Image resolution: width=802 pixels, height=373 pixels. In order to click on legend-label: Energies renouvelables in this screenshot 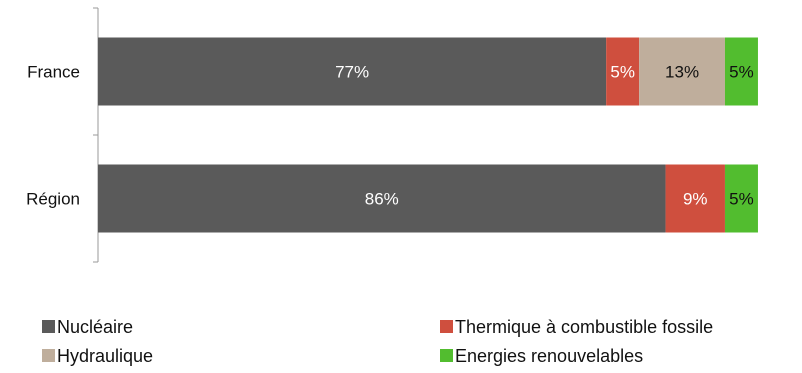, I will do `click(549, 356)`.